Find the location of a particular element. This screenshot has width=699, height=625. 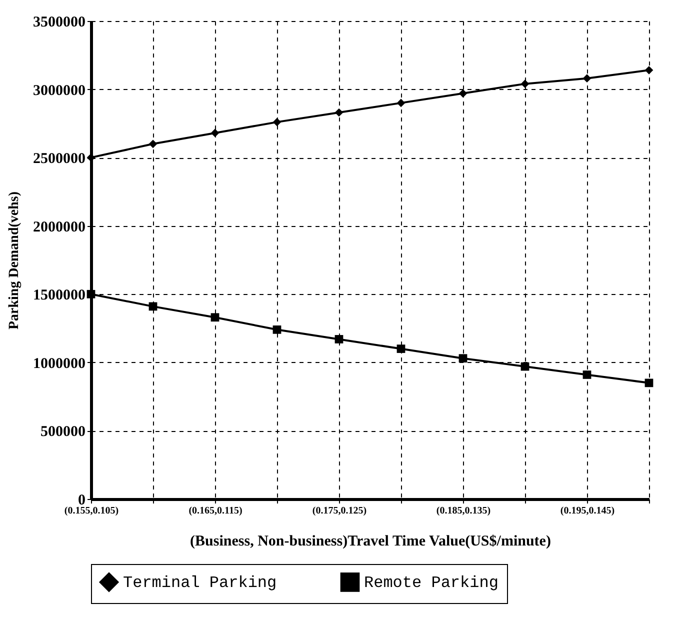

y-tick-label: 2000000 is located at coordinates (59, 227).